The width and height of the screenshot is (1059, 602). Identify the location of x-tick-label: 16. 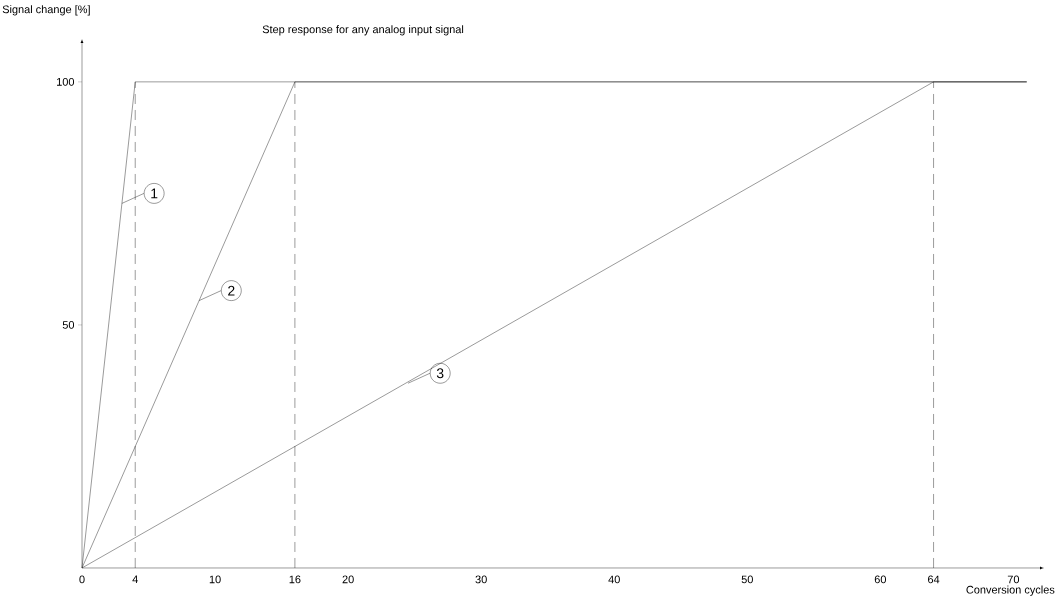
(295, 579).